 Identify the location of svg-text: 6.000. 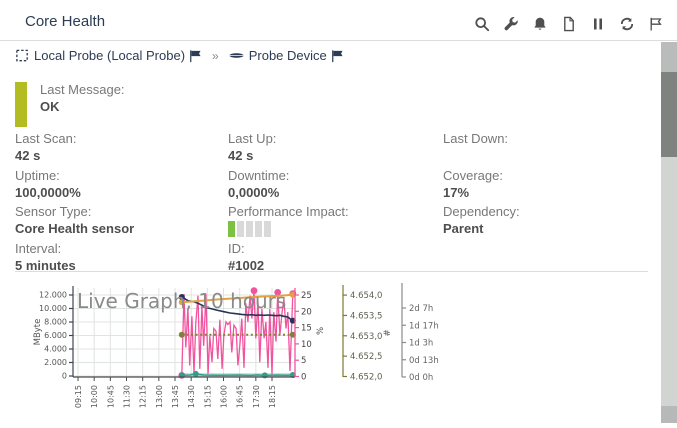
(55, 335).